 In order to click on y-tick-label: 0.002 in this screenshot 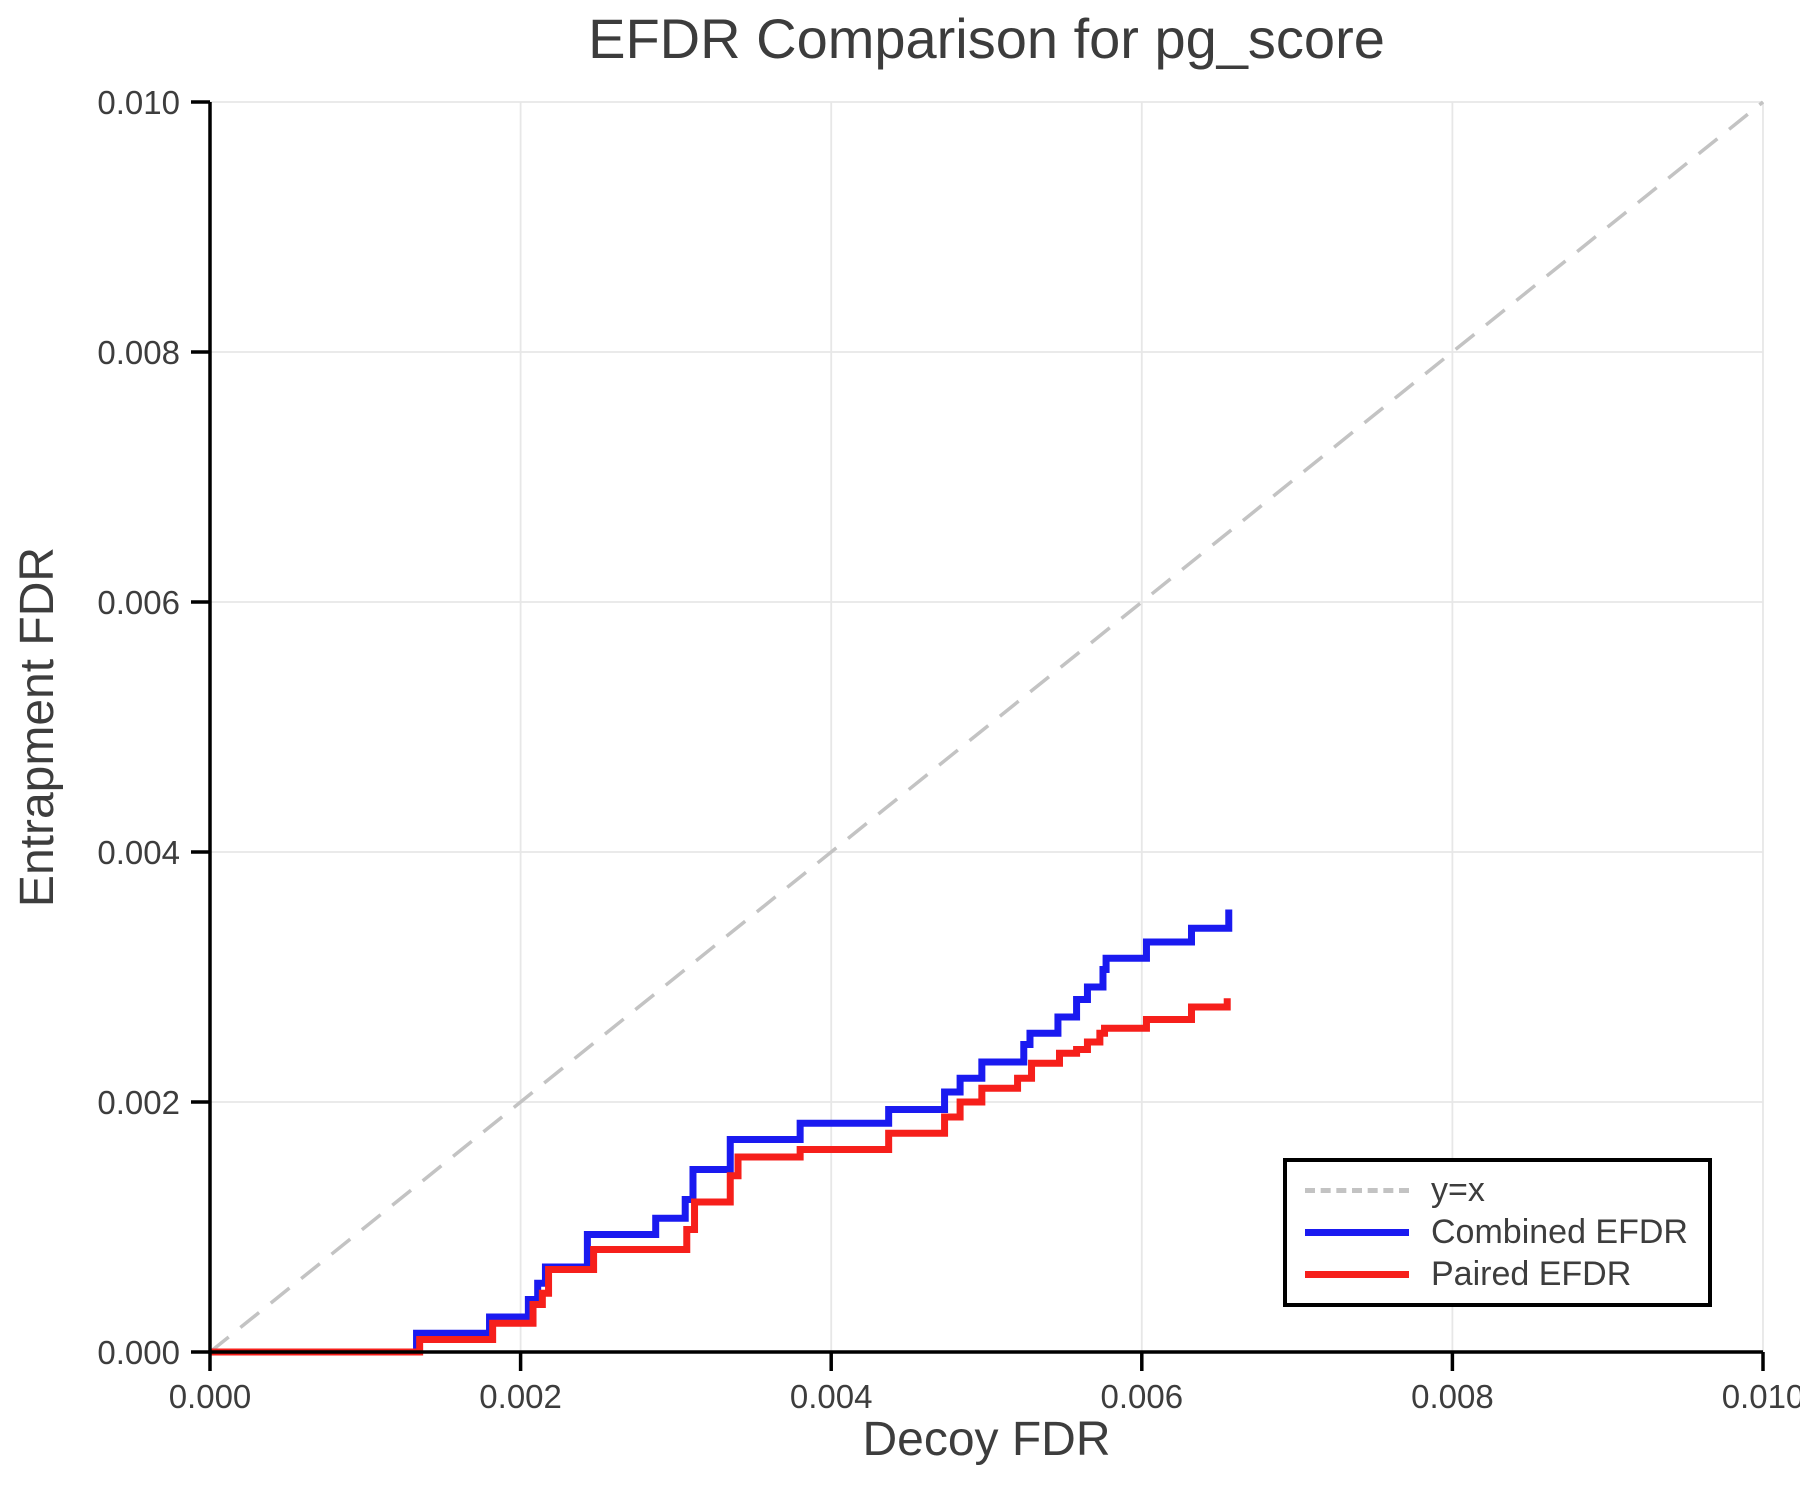, I will do `click(138, 1102)`.